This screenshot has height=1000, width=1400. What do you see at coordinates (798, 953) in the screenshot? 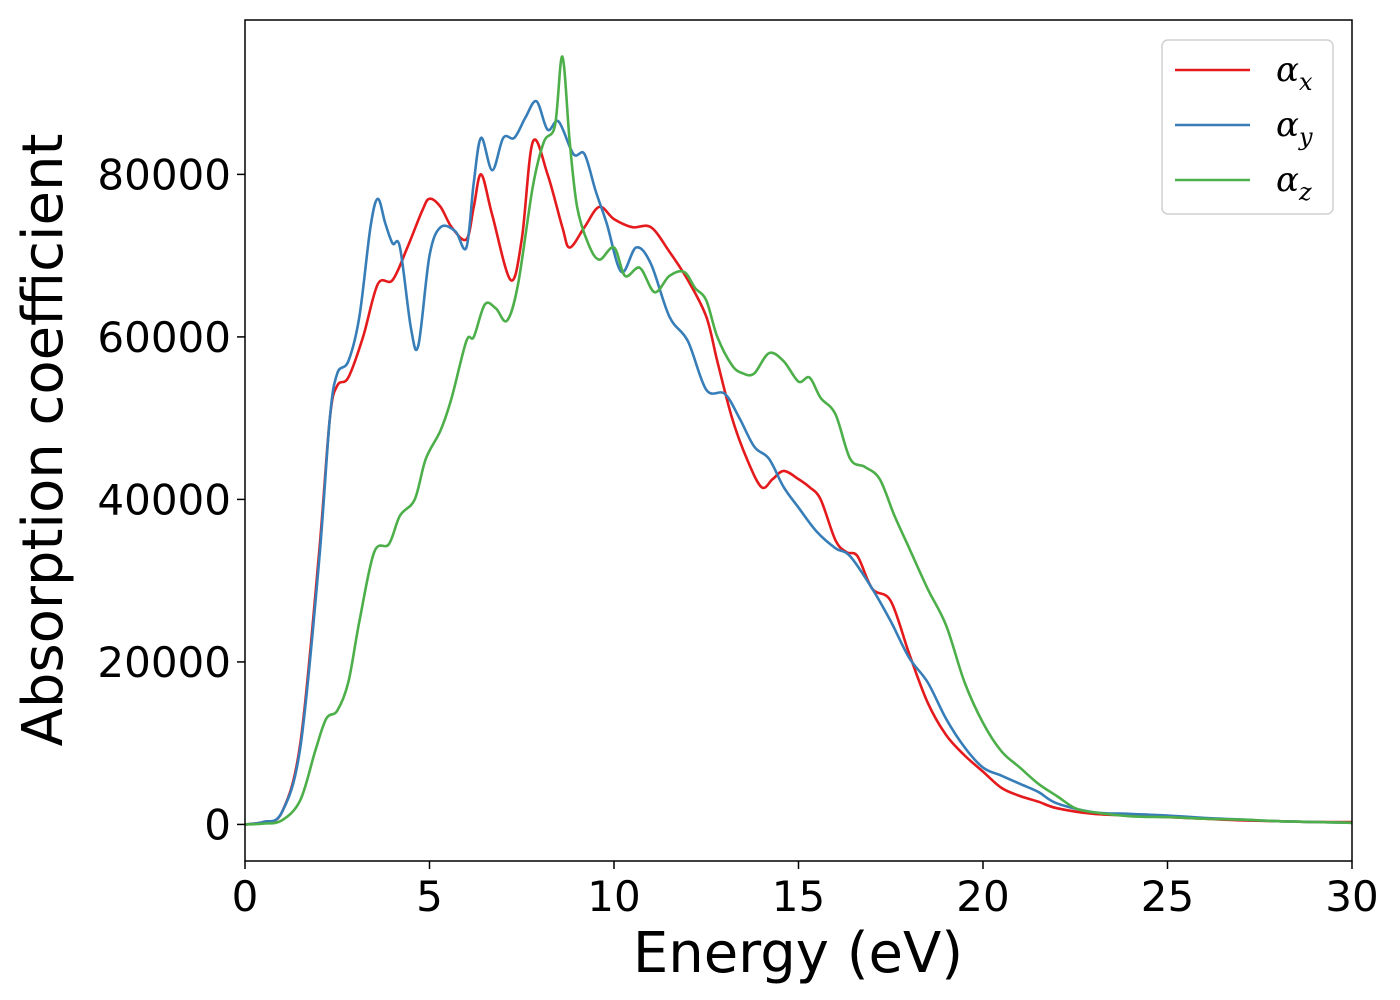
I see `x-axis-label: Energy (eV)` at bounding box center [798, 953].